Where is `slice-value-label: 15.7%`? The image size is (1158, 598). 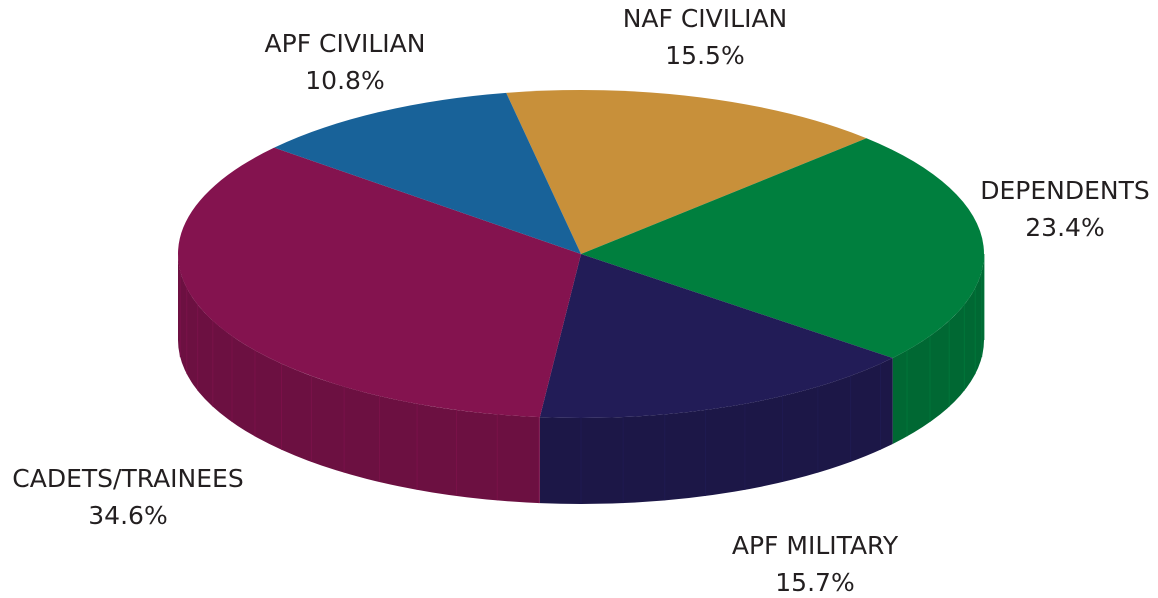
slice-value-label: 15.7% is located at coordinates (814, 582).